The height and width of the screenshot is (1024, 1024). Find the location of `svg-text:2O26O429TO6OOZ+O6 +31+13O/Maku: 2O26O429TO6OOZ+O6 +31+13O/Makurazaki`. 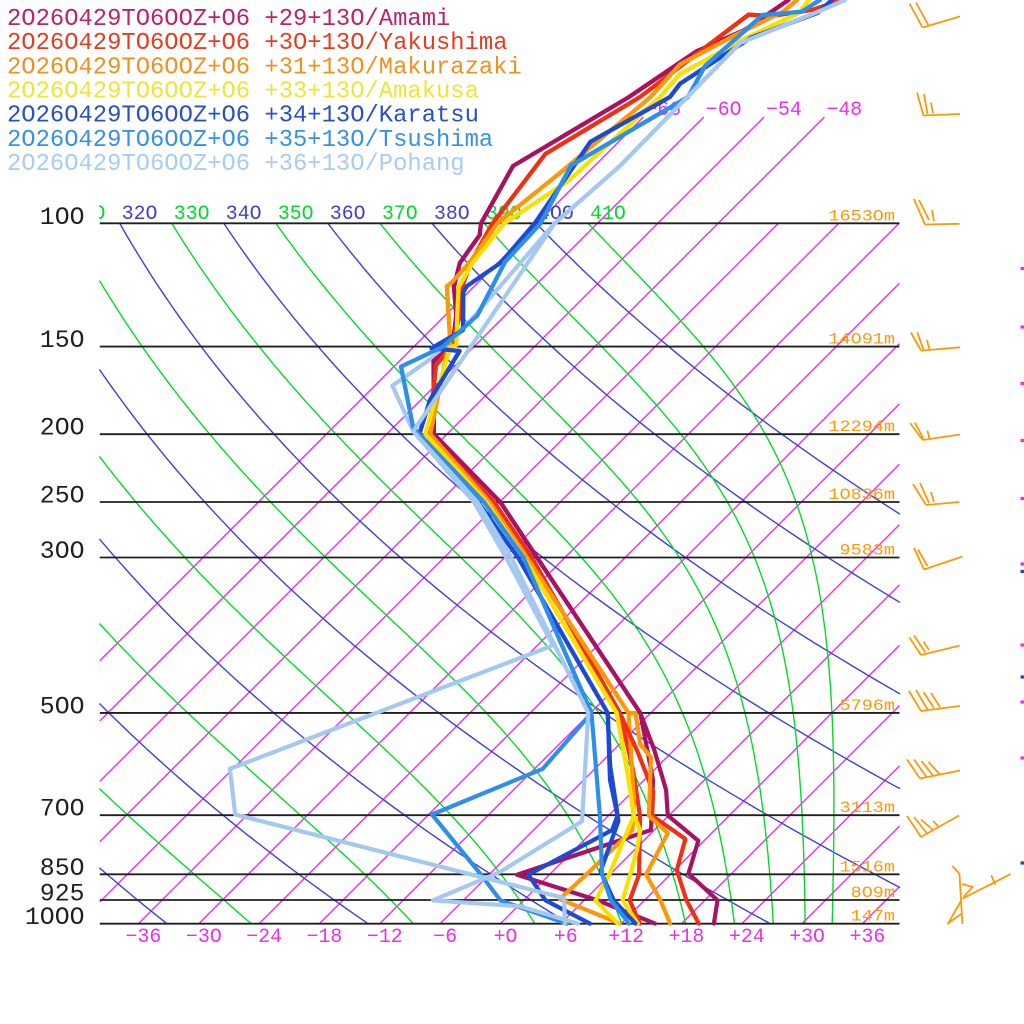

svg-text:2O26O429TO6OOZ+O6 +31+13O/Maku: 2O26O429TO6OOZ+O6 +31+13O/Makurazaki is located at coordinates (264, 67).